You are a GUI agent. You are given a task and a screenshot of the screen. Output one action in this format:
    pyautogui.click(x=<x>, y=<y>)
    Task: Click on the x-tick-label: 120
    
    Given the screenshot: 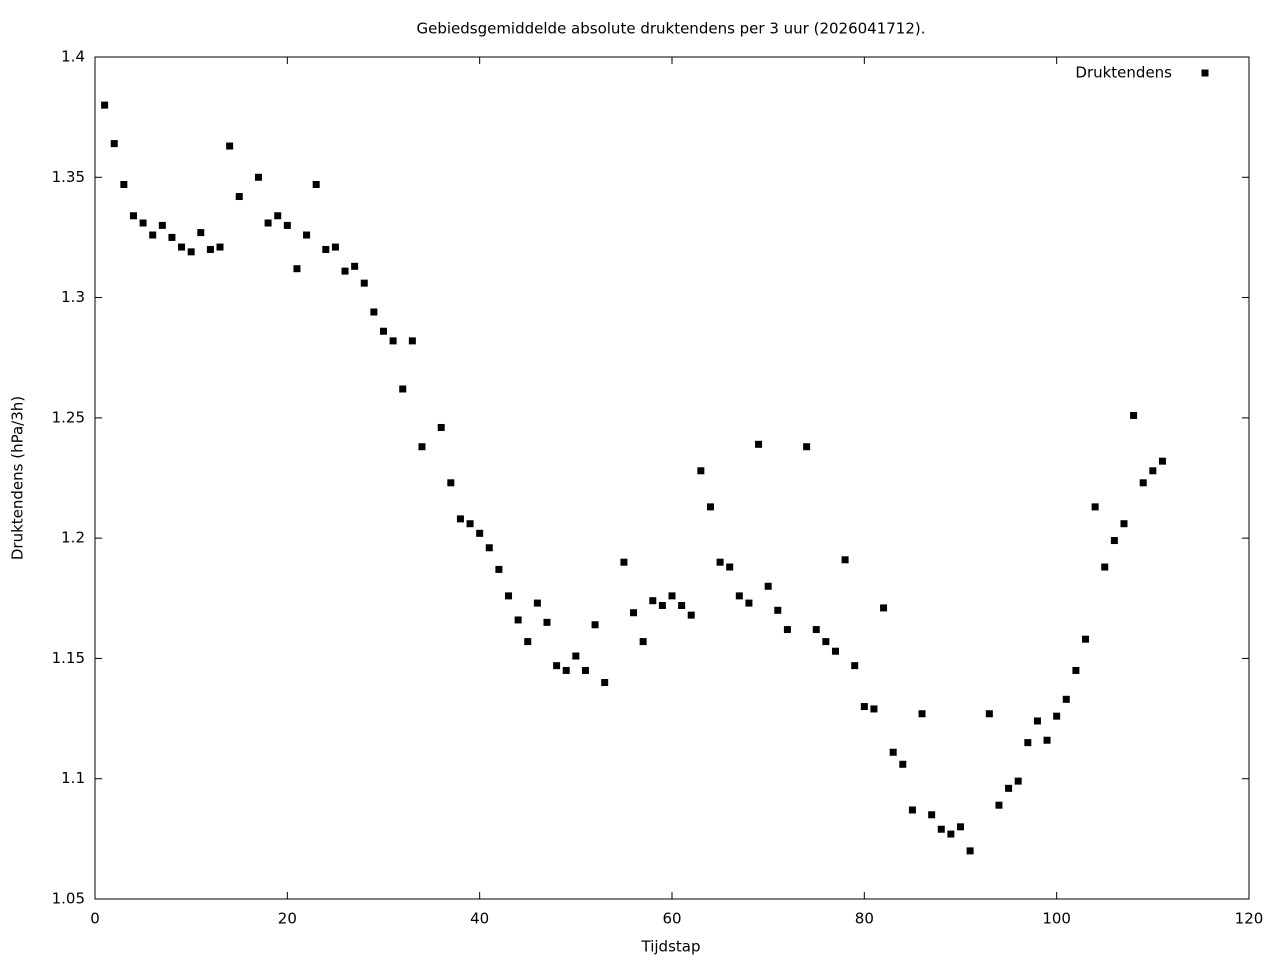 What is the action you would take?
    pyautogui.click(x=1249, y=919)
    